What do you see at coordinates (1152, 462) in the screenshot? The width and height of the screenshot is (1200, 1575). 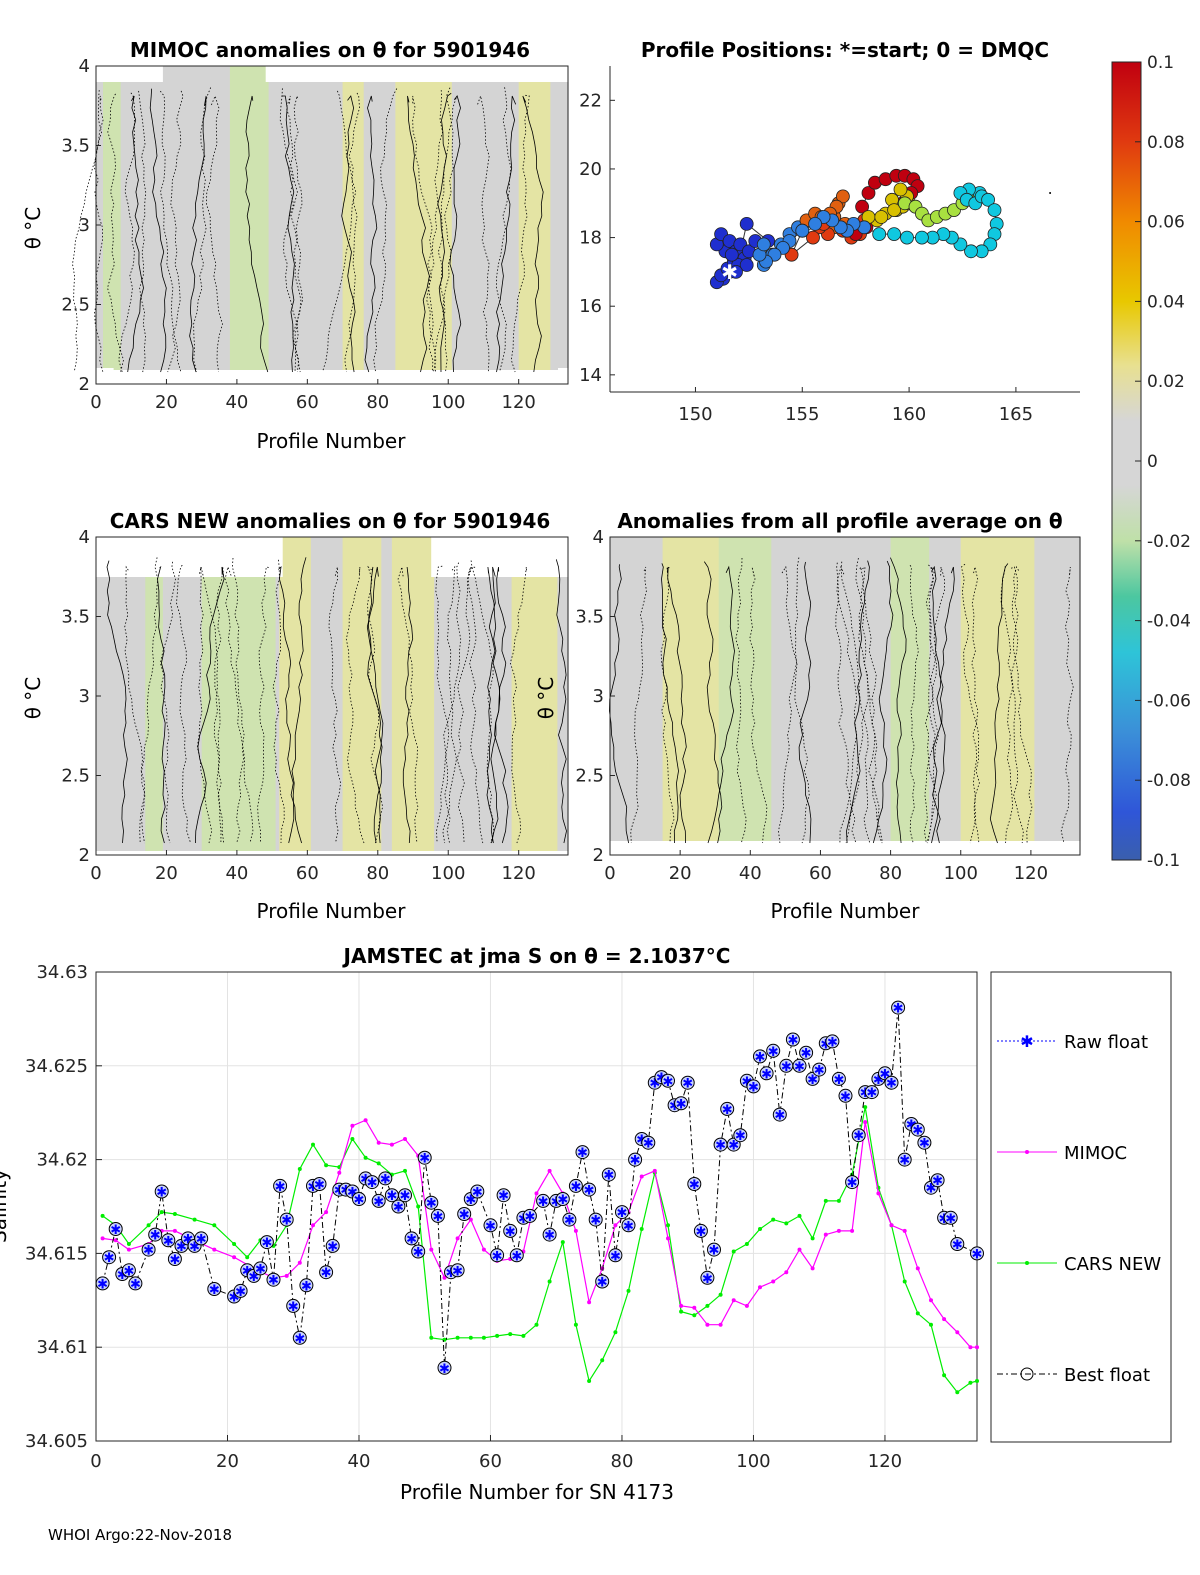 I see `colorbar-tick-label: 0` at bounding box center [1152, 462].